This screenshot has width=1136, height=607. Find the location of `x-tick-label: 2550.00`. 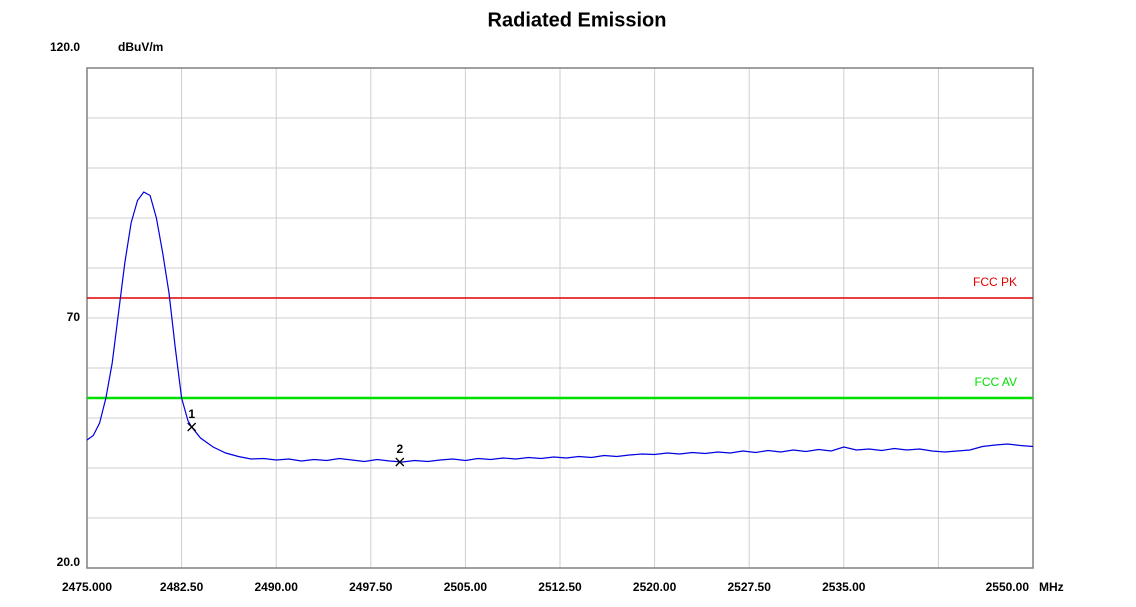

x-tick-label: 2550.00 is located at coordinates (1008, 587).